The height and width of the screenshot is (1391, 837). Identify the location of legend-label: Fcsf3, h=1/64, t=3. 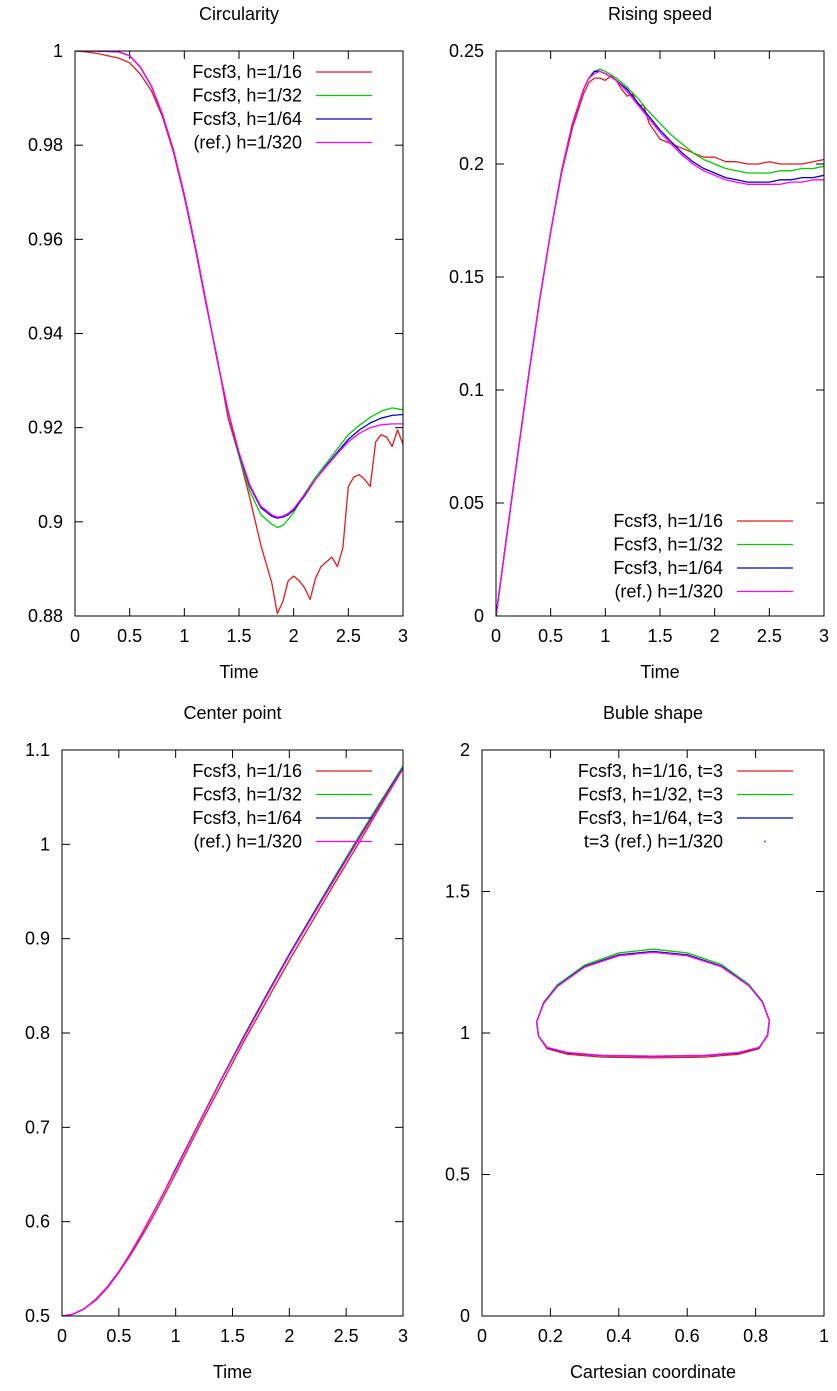
(650, 818).